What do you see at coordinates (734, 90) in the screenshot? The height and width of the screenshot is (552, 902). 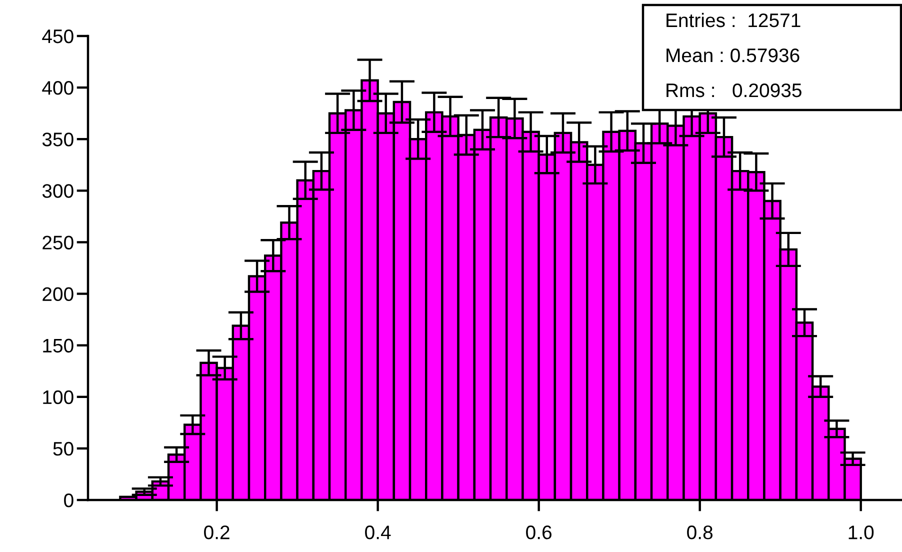 I see `annotation: Rms : 0.20935` at bounding box center [734, 90].